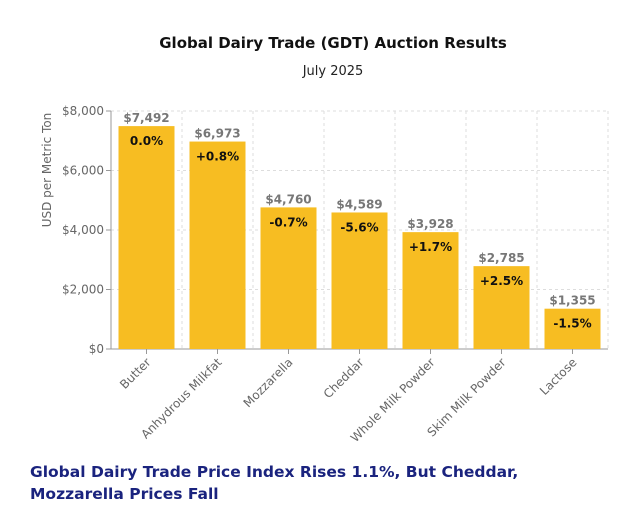 The image size is (622, 519). What do you see at coordinates (83, 171) in the screenshot?
I see `y-tick-label: $6,000` at bounding box center [83, 171].